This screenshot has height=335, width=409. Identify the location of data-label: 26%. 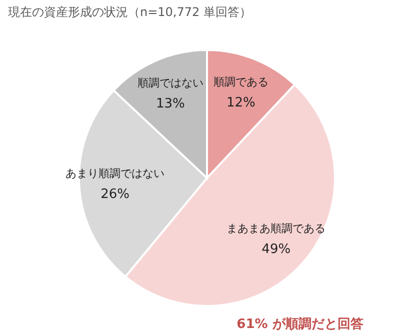
(115, 194).